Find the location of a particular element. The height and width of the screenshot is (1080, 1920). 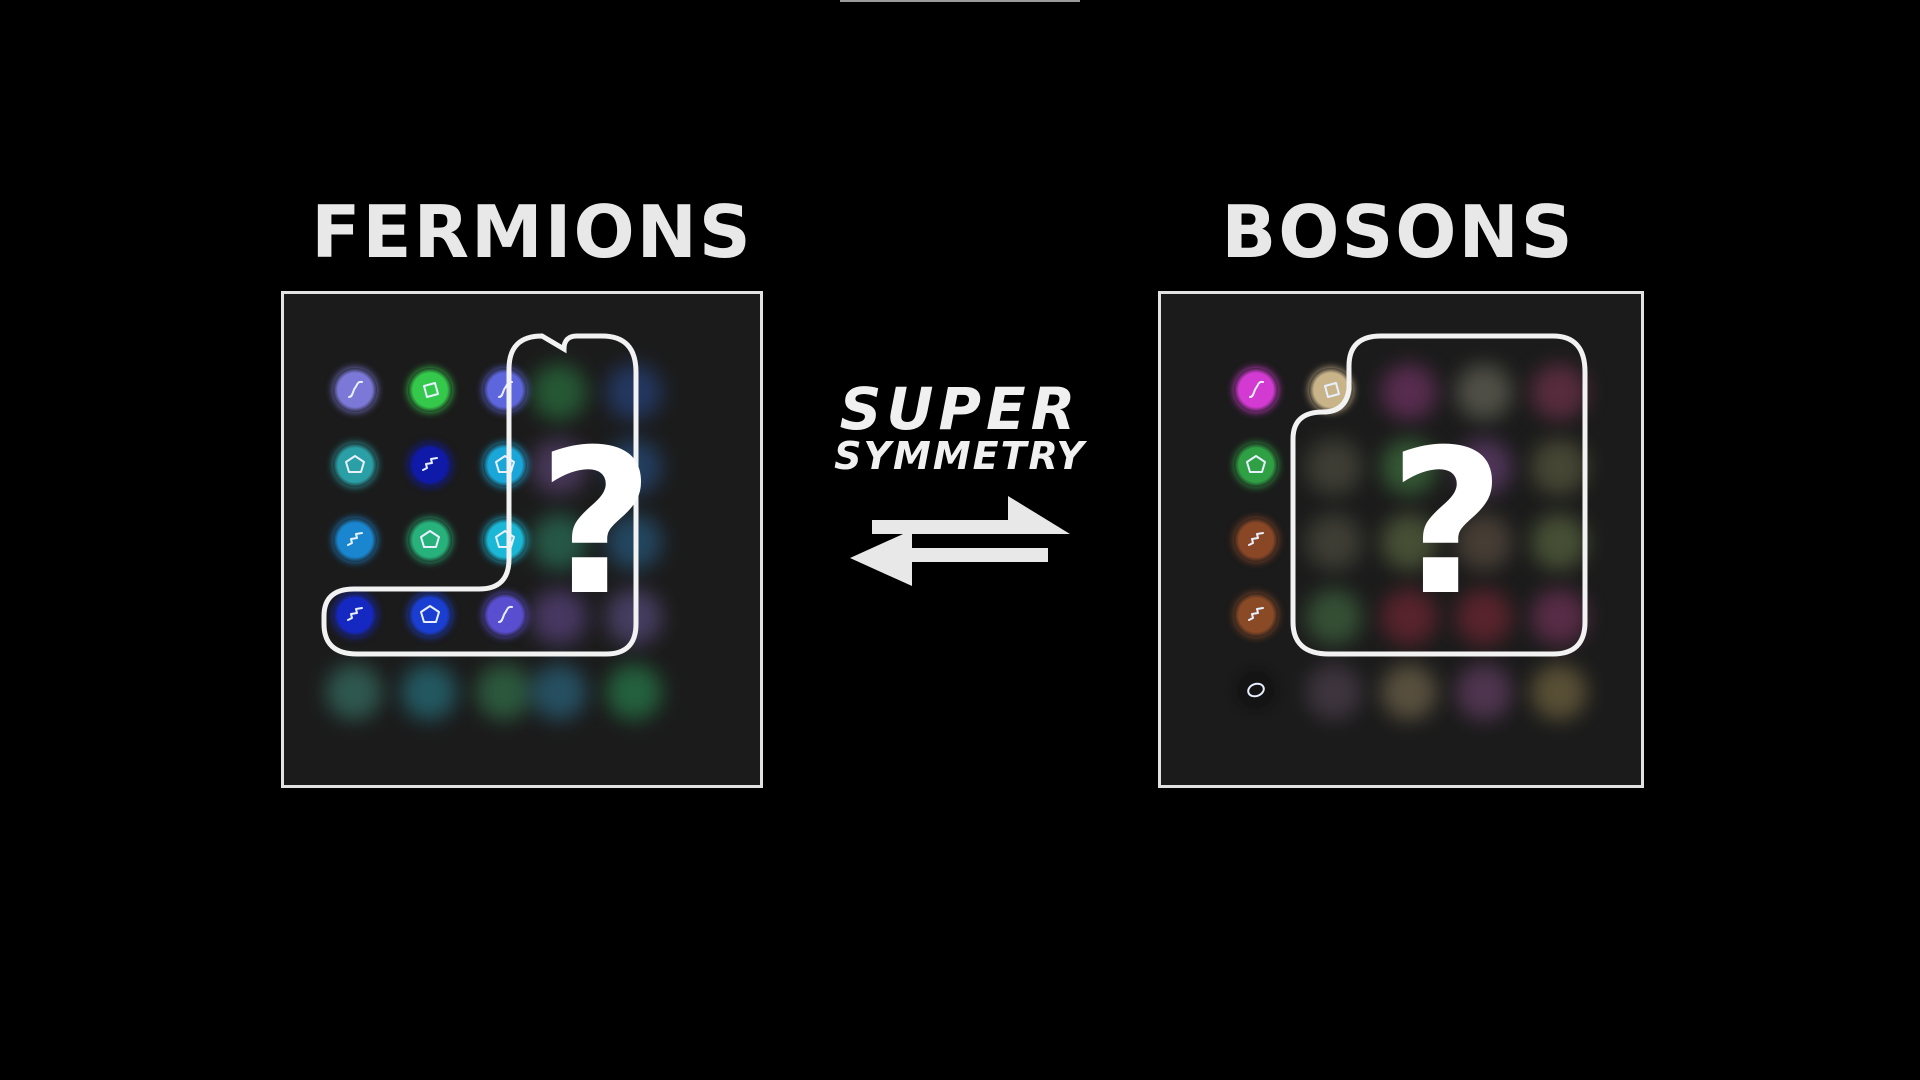

fermions-panel: ? is located at coordinates (522, 539).